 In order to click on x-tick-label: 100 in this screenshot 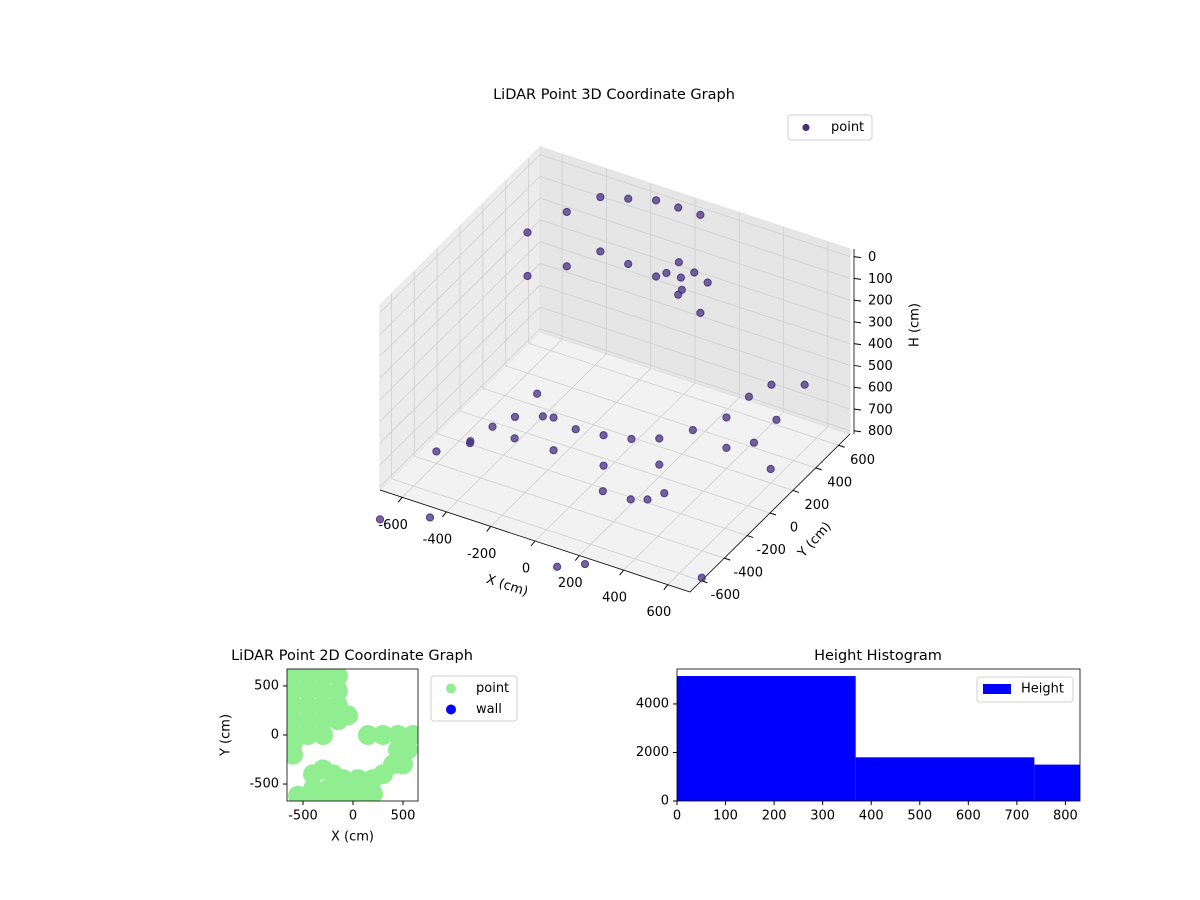, I will do `click(725, 816)`.